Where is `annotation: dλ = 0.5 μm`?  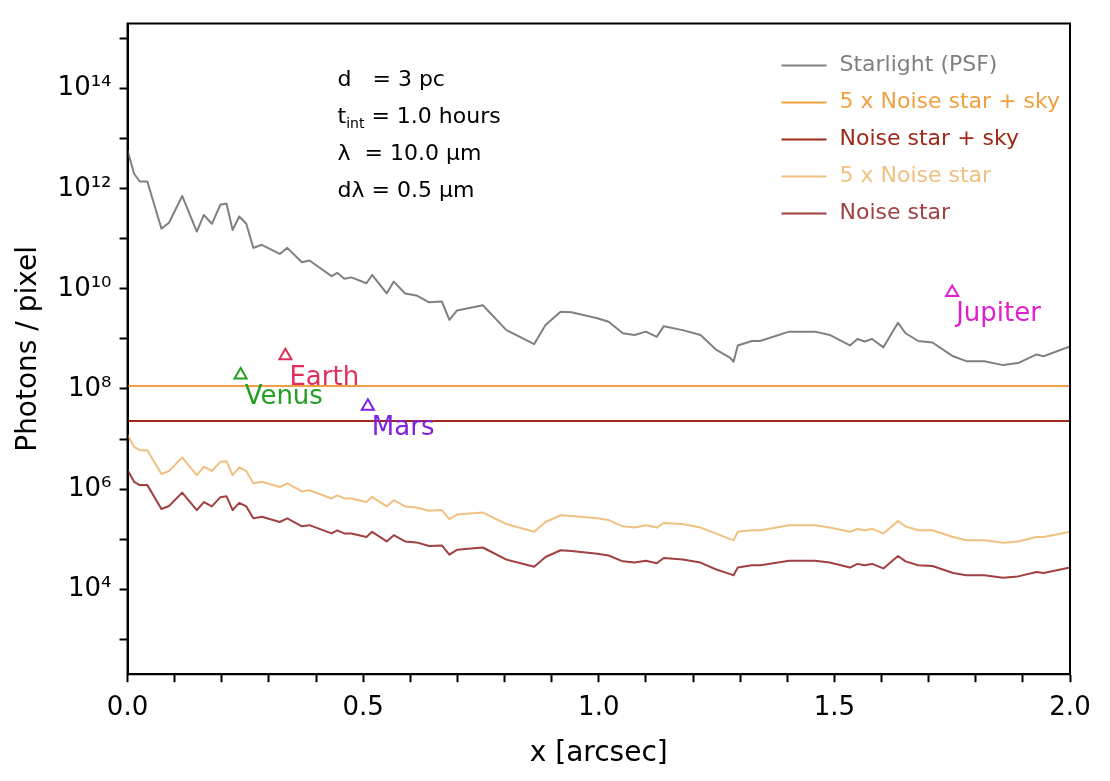
annotation: dλ = 0.5 μm is located at coordinates (406, 189).